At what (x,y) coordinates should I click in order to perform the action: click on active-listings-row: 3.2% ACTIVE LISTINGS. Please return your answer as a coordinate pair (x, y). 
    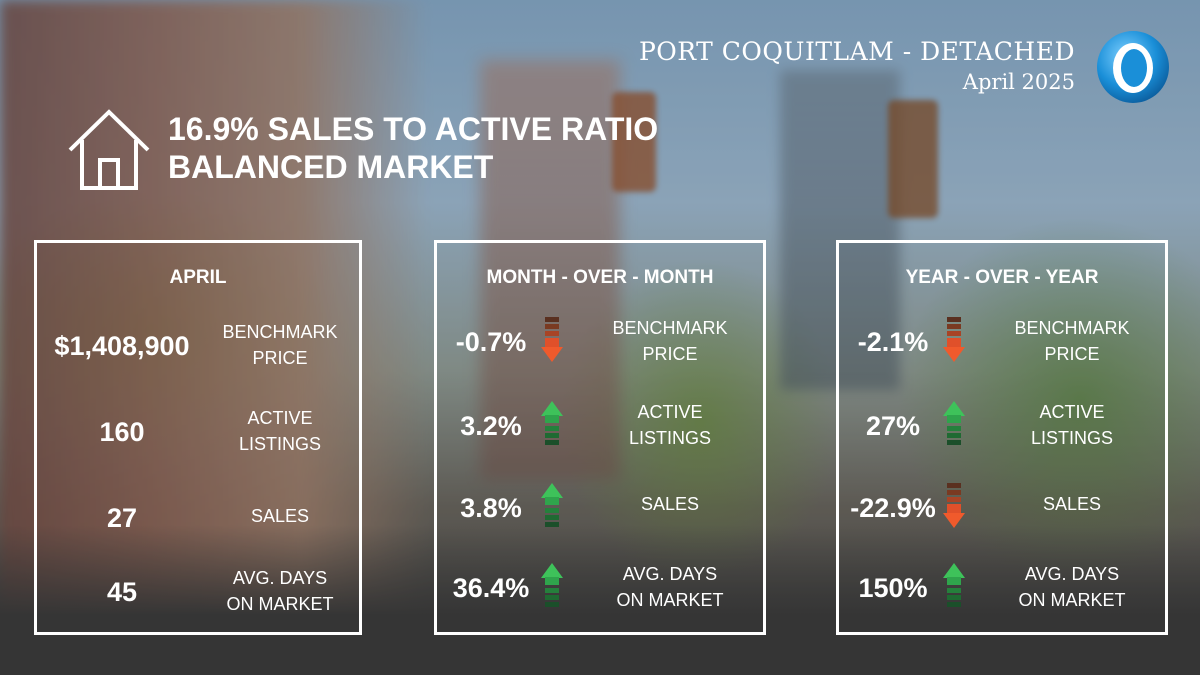
    Looking at the image, I should click on (600, 429).